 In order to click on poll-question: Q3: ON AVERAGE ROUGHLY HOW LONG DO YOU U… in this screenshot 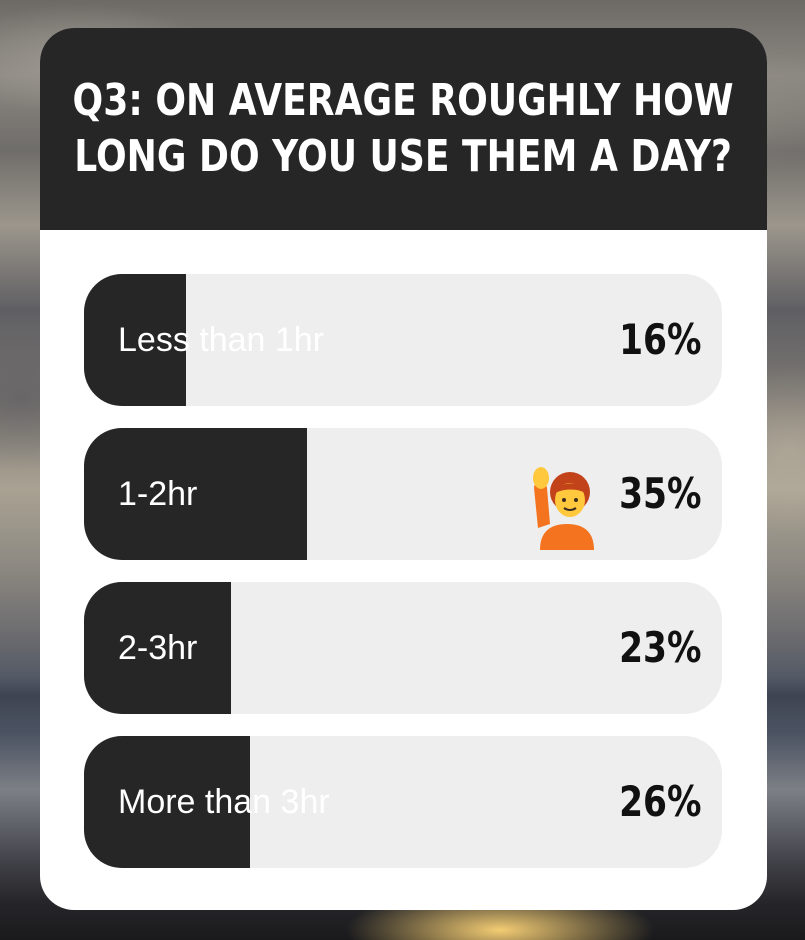, I will do `click(403, 129)`.